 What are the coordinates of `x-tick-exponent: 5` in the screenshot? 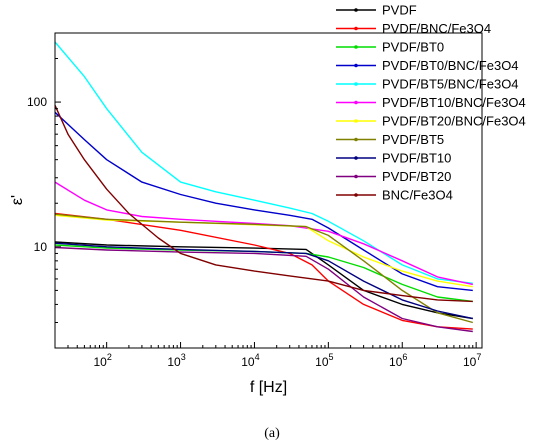 It's located at (331, 357).